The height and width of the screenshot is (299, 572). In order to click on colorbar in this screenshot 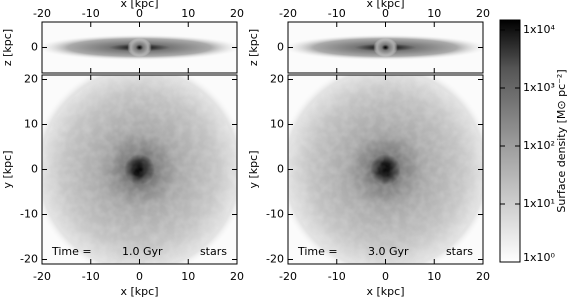, I will do `click(510, 141)`.